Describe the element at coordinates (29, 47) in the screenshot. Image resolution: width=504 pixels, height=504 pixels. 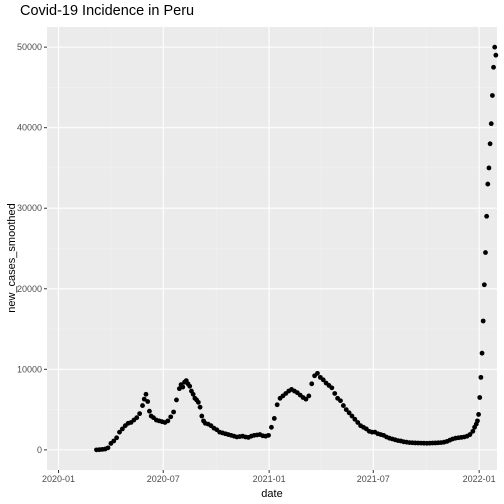
I see `y-tick-label: 50000` at that location.